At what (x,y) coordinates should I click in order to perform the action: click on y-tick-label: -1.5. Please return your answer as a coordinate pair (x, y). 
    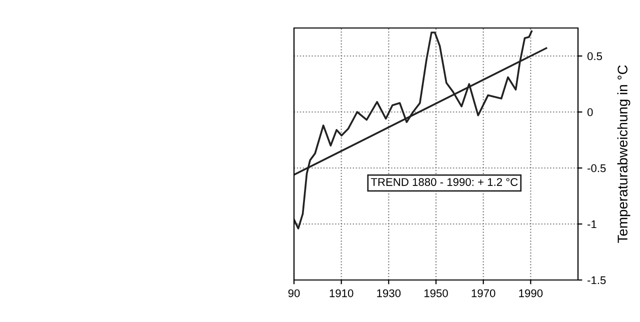
    Looking at the image, I should click on (597, 280).